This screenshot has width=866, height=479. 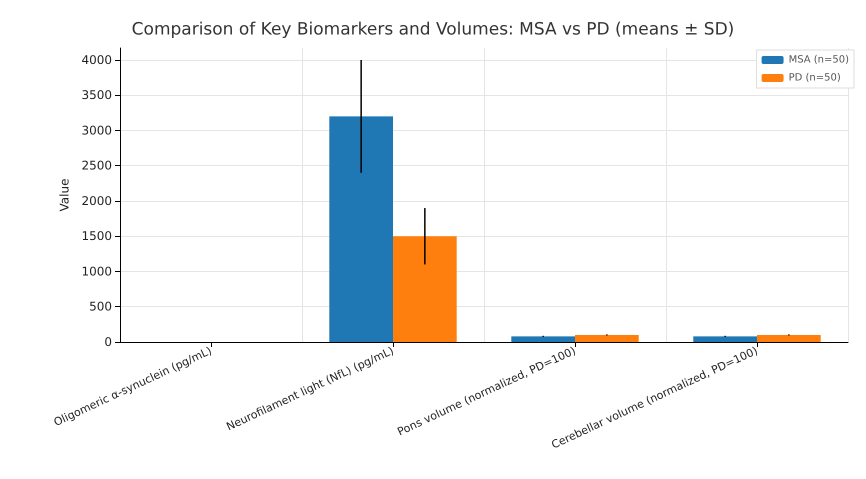 What do you see at coordinates (819, 60) in the screenshot?
I see `legend-label: MSA (n=50)` at bounding box center [819, 60].